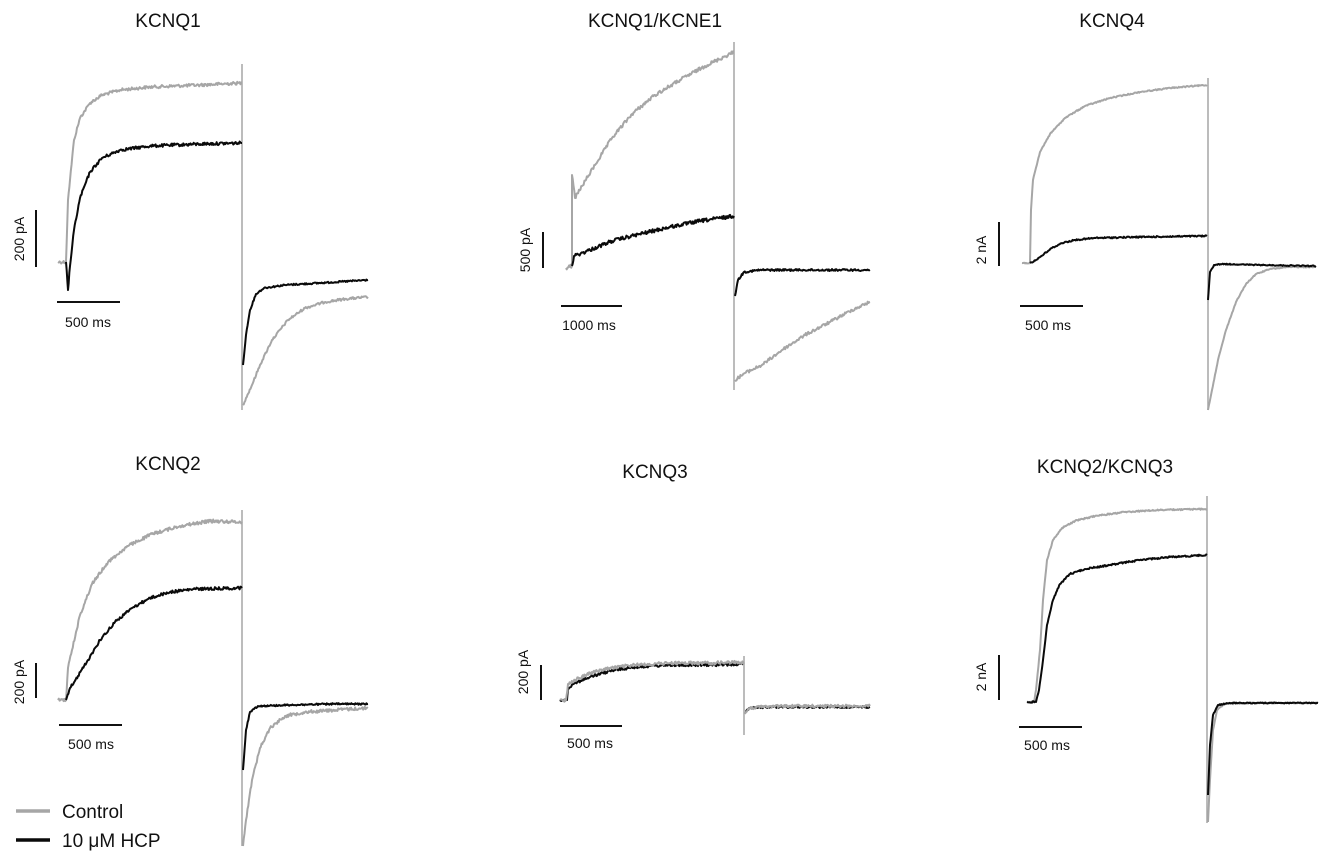  I want to click on panel-title: KCNQ1, so click(167, 21).